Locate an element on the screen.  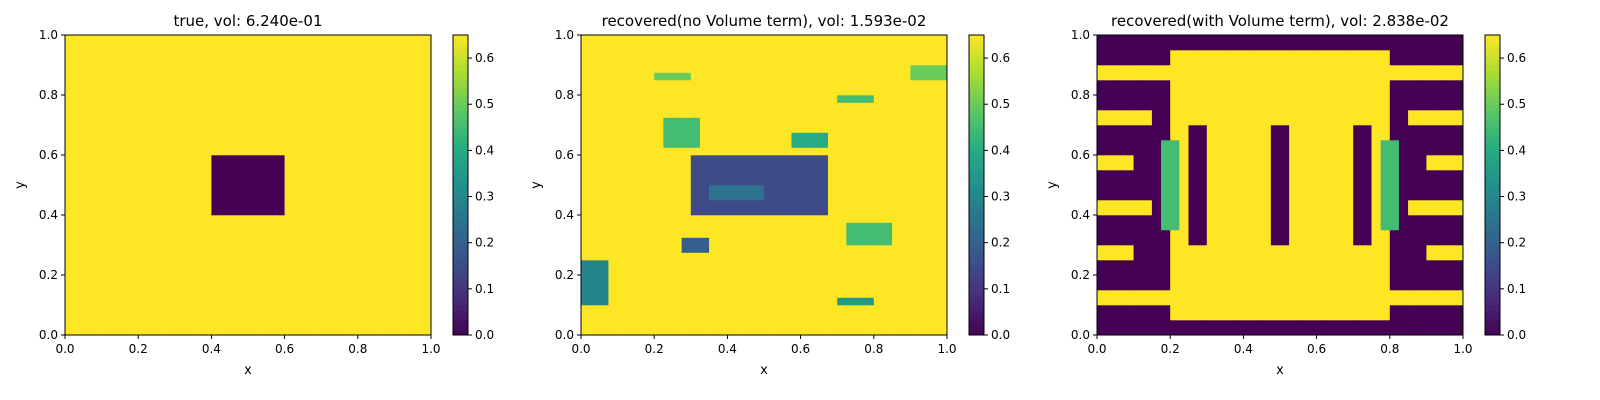
x-tick-label: 0.4 is located at coordinates (727, 349).